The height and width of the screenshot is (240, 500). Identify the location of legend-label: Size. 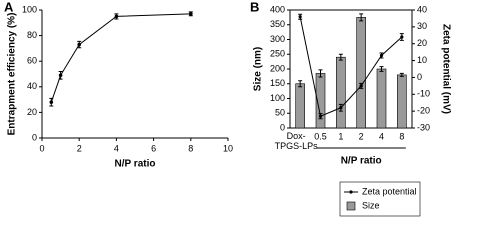
(371, 205).